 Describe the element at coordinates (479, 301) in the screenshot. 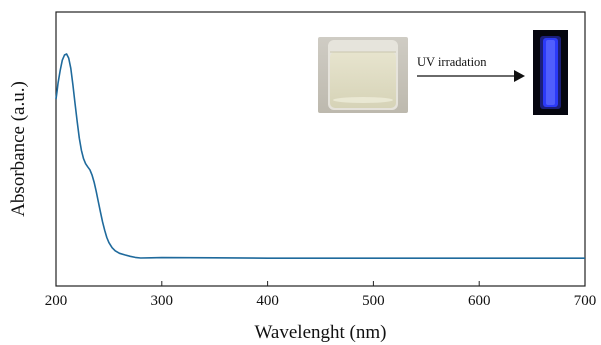

I see `x-tick-label: 600` at that location.